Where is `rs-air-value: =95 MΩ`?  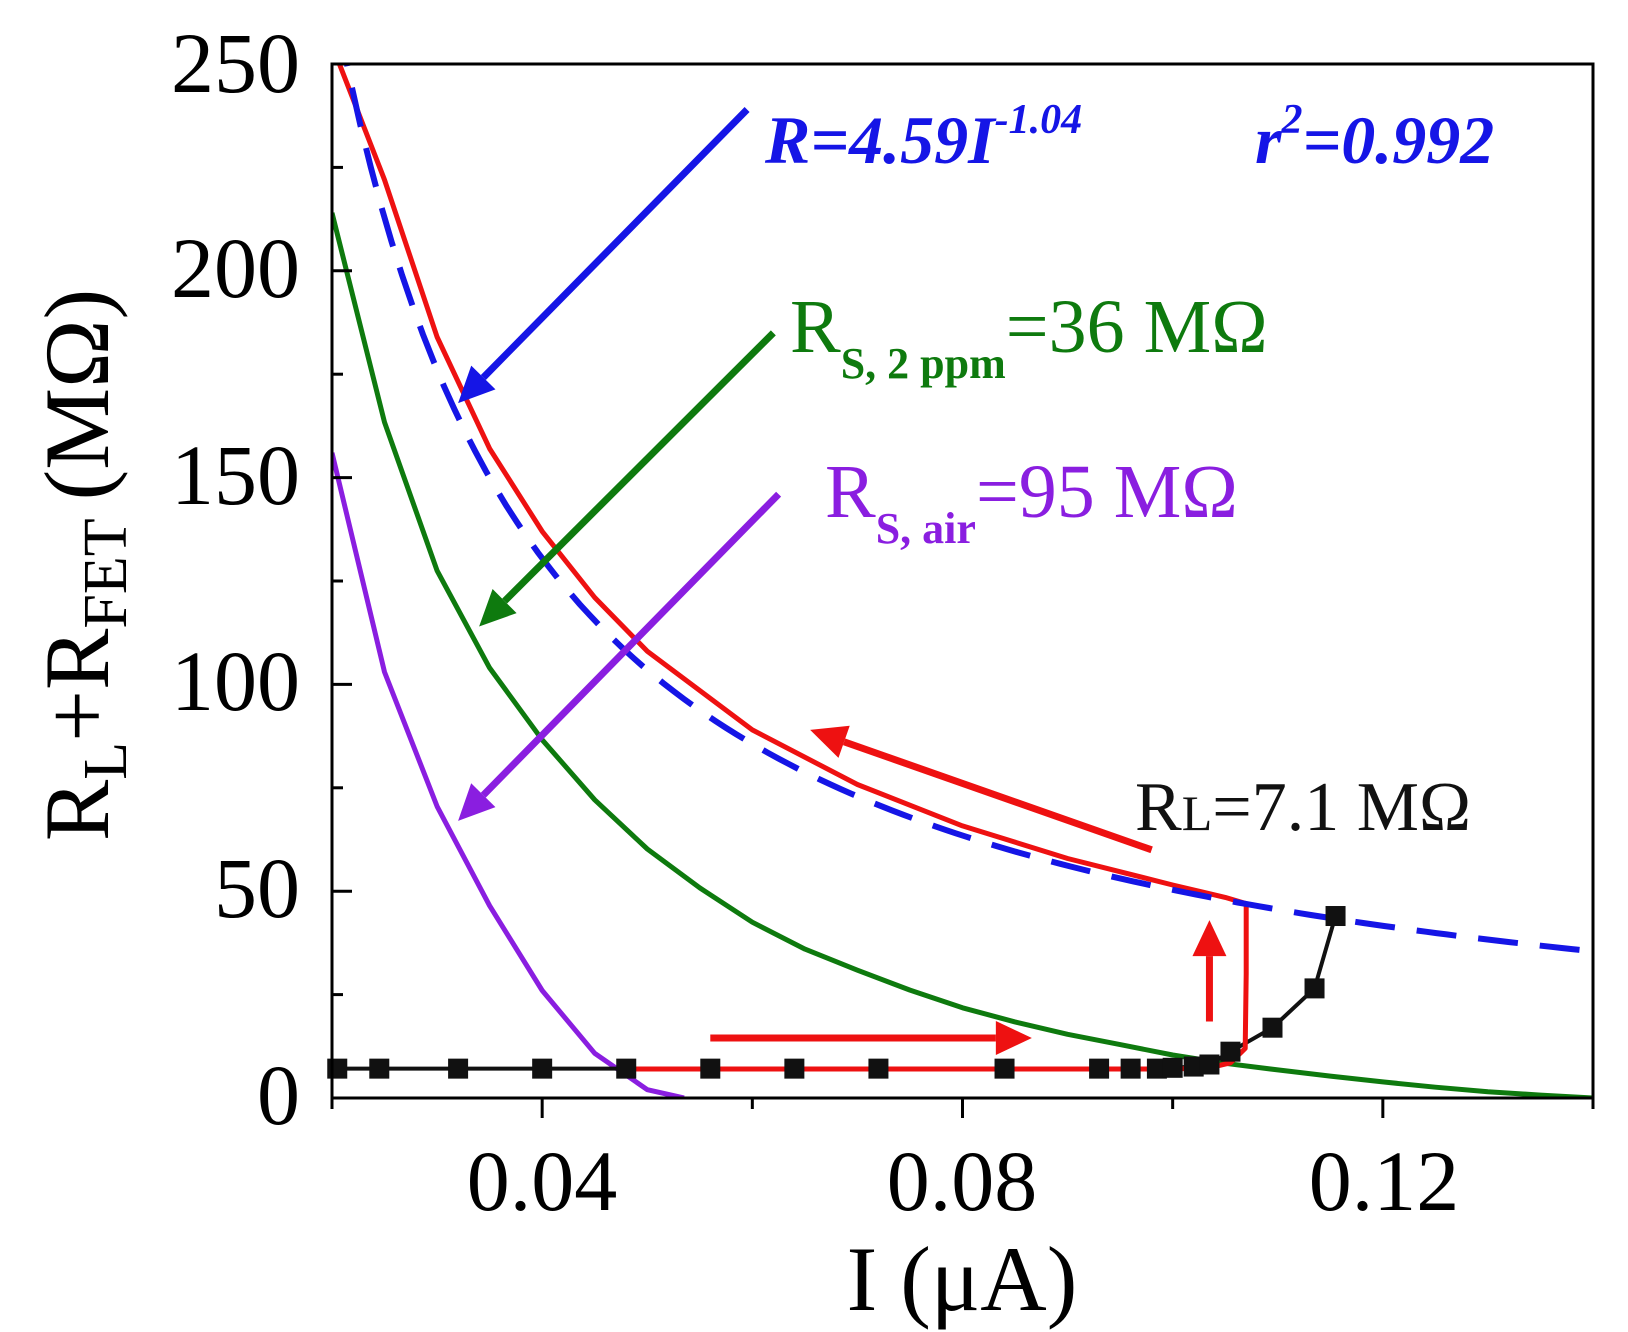 rs-air-value: =95 MΩ is located at coordinates (1107, 492).